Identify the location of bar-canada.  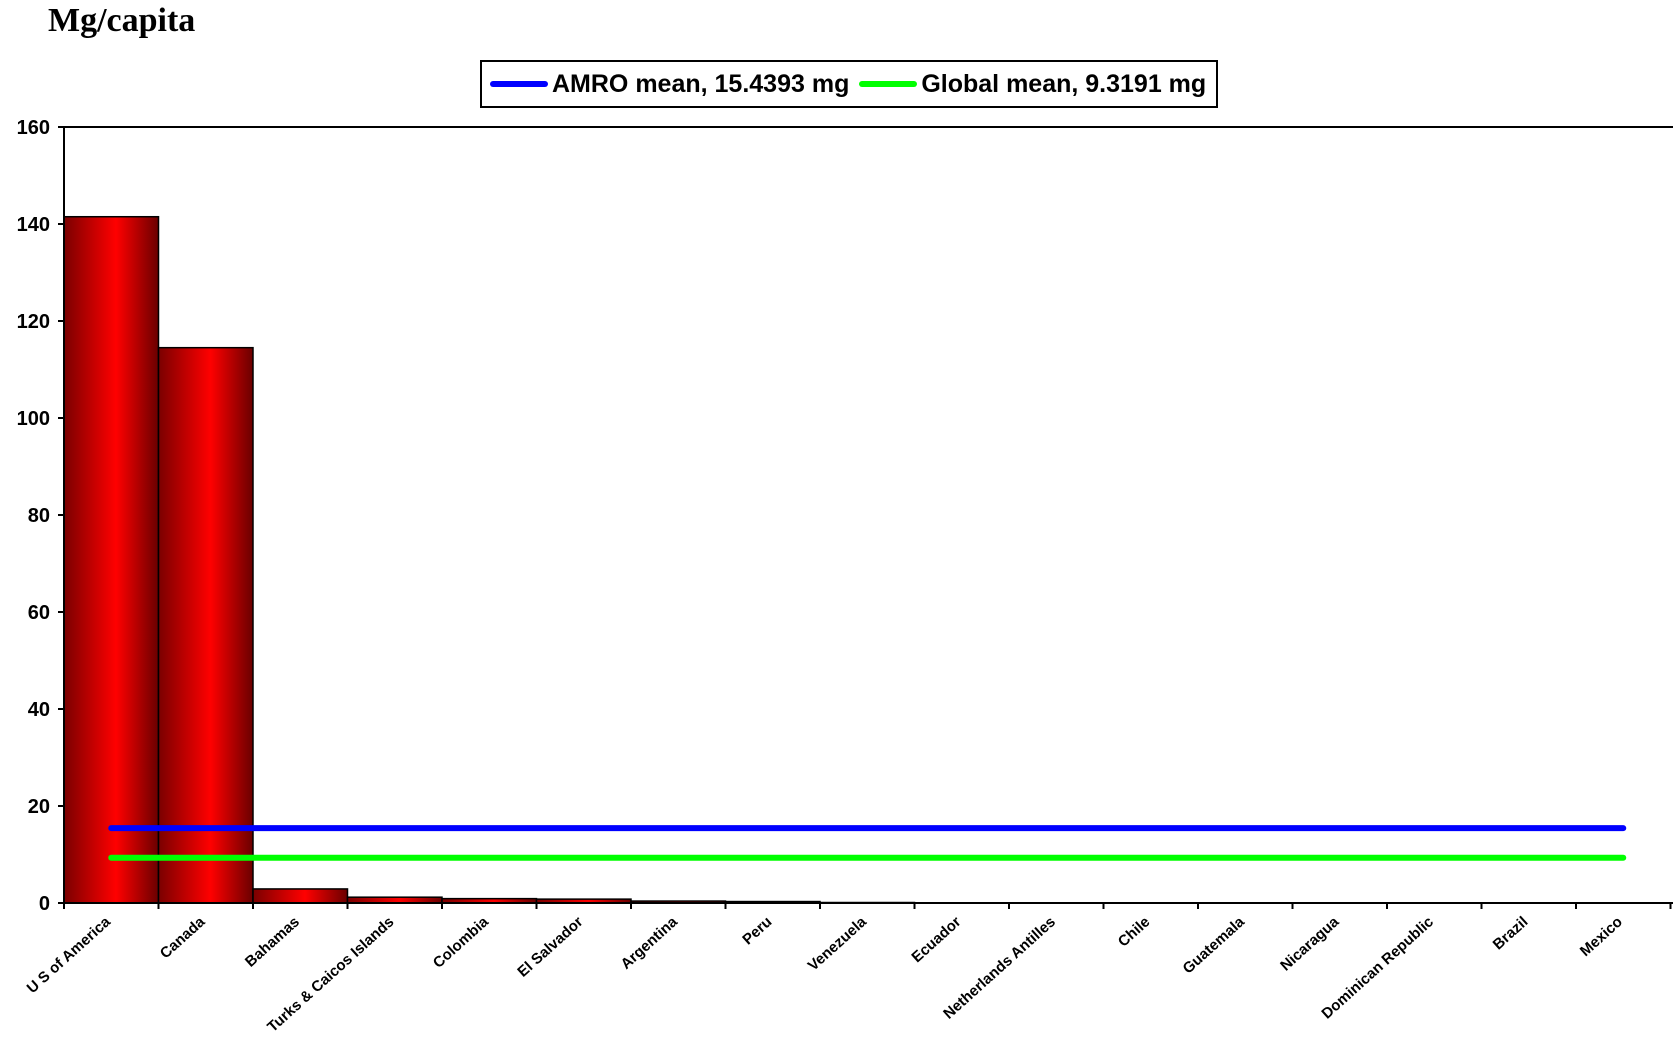
(205, 625).